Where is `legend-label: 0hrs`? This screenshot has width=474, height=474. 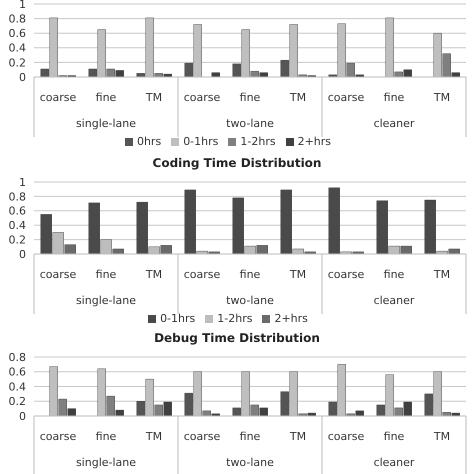
legend-label: 0hrs is located at coordinates (149, 141).